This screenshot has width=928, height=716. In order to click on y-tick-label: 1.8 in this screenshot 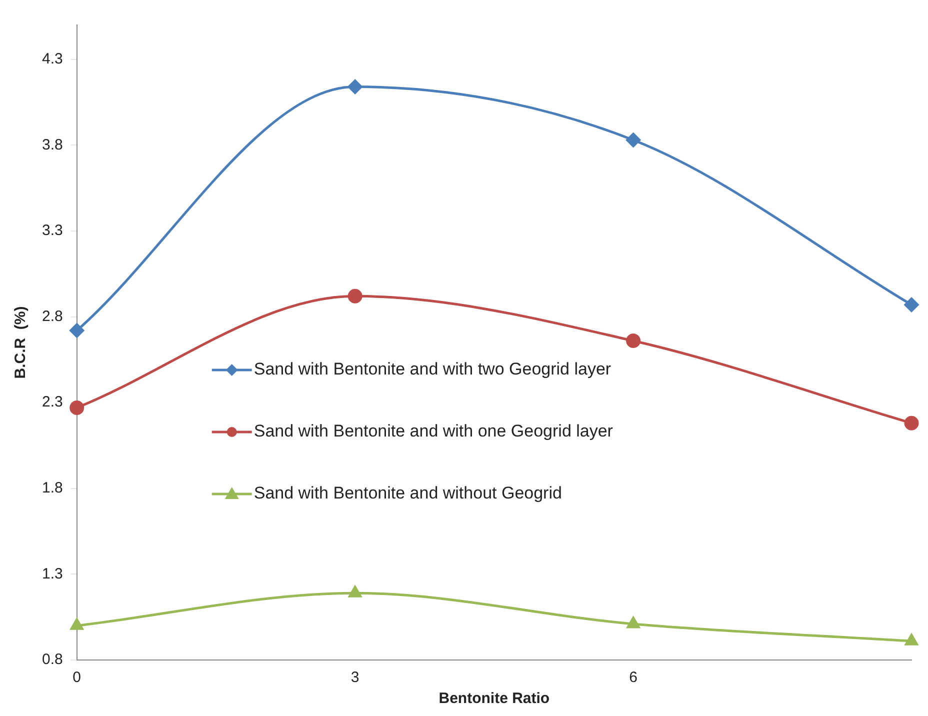, I will do `click(52, 488)`.